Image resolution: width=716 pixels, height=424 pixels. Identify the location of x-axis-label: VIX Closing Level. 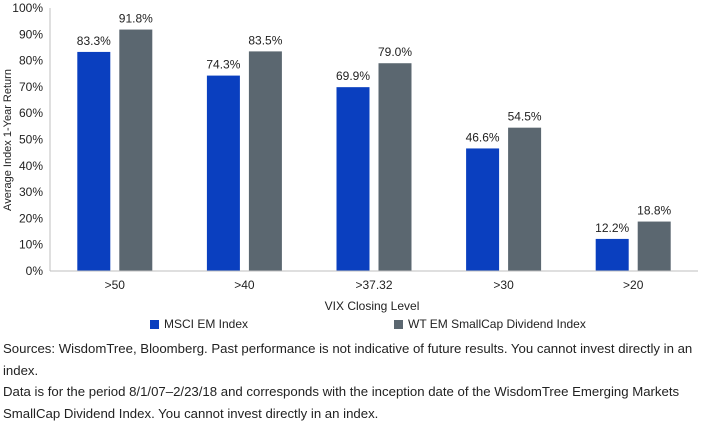
(372, 306).